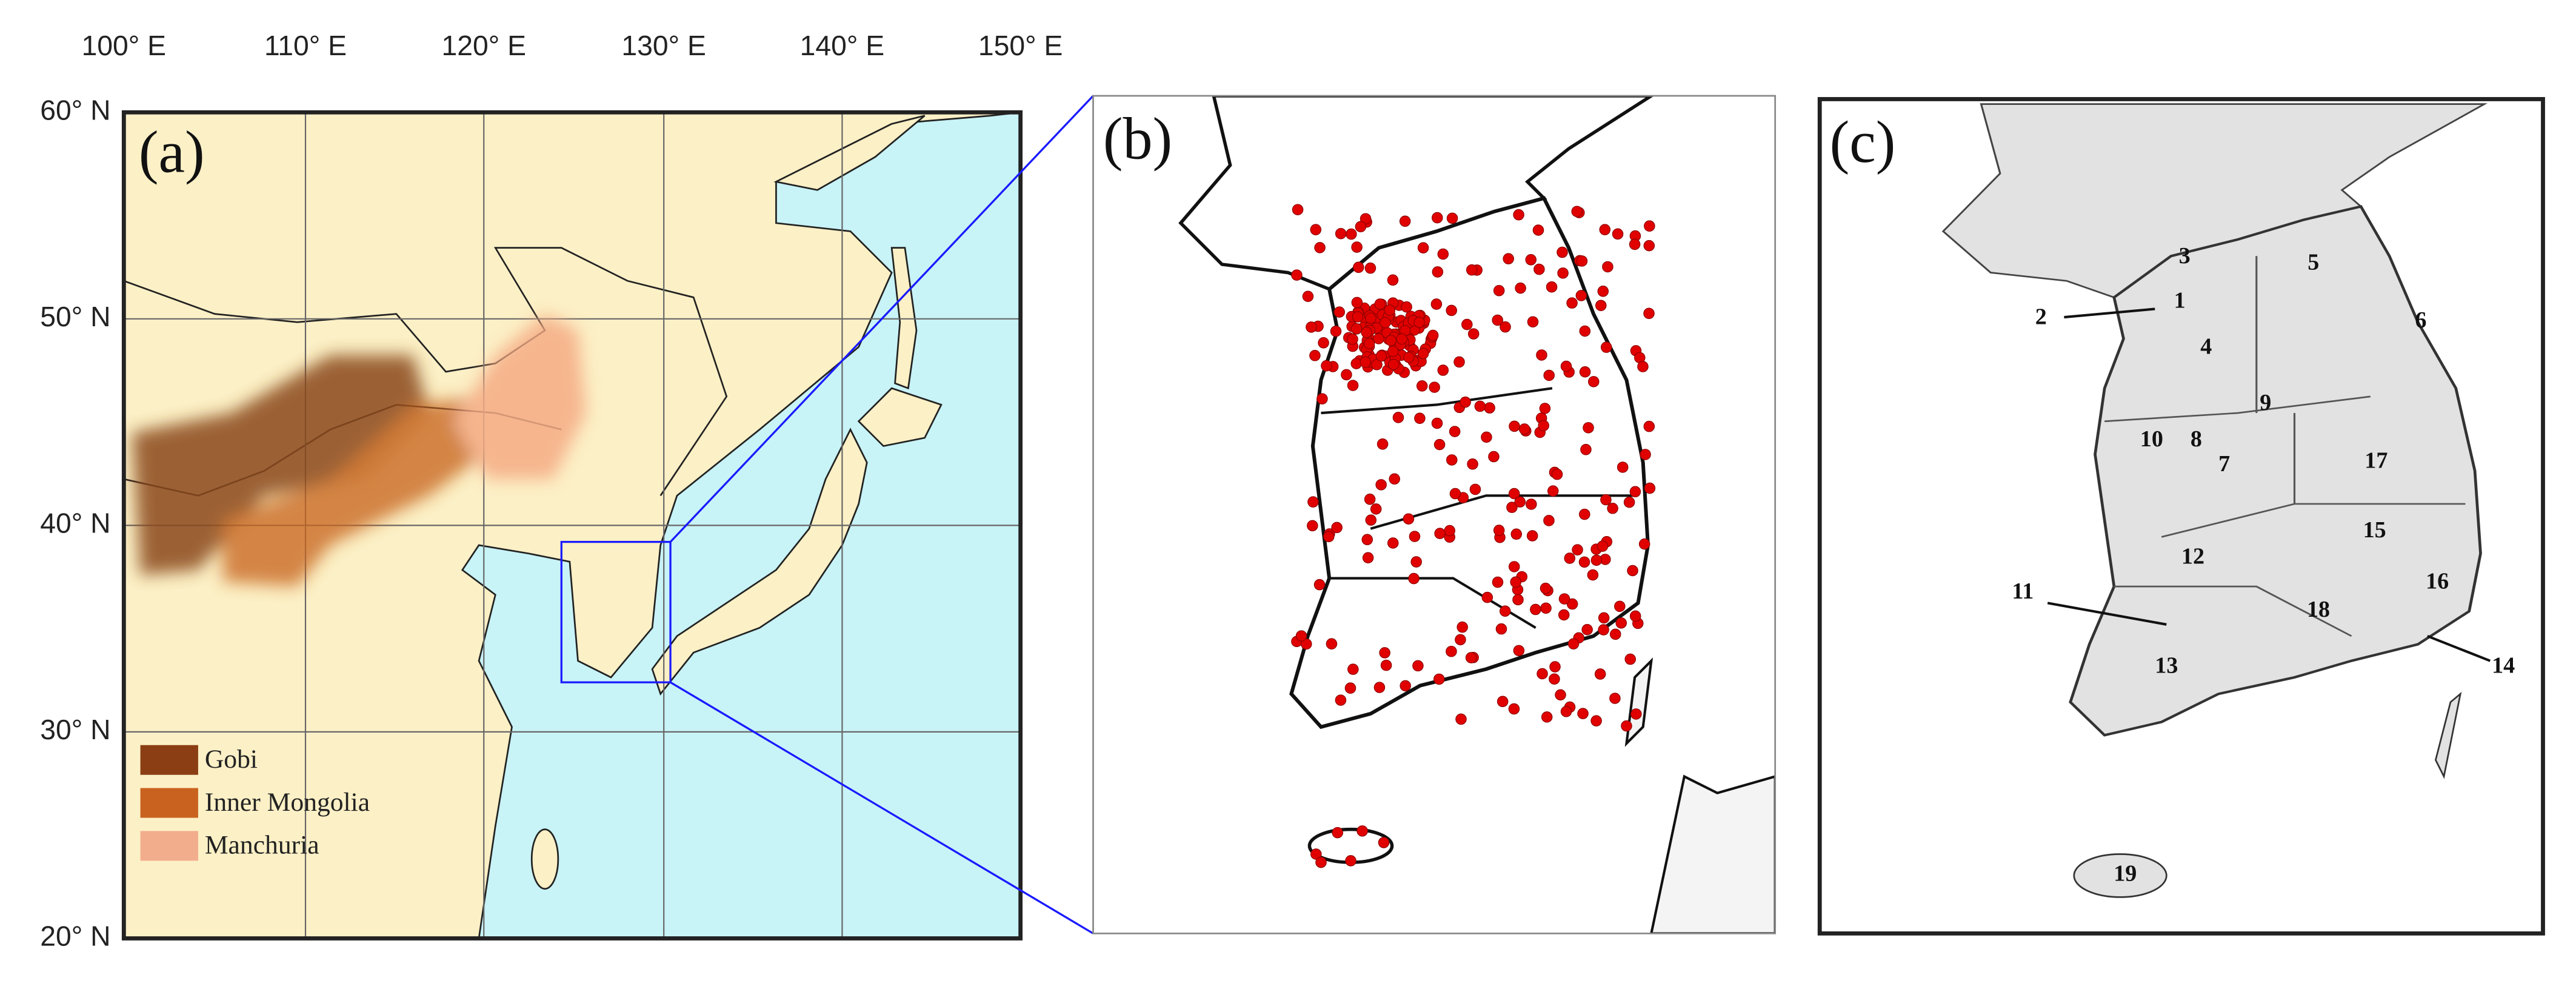 This screenshot has height=983, width=2576. What do you see at coordinates (2180, 300) in the screenshot?
I see `region-label: 1` at bounding box center [2180, 300].